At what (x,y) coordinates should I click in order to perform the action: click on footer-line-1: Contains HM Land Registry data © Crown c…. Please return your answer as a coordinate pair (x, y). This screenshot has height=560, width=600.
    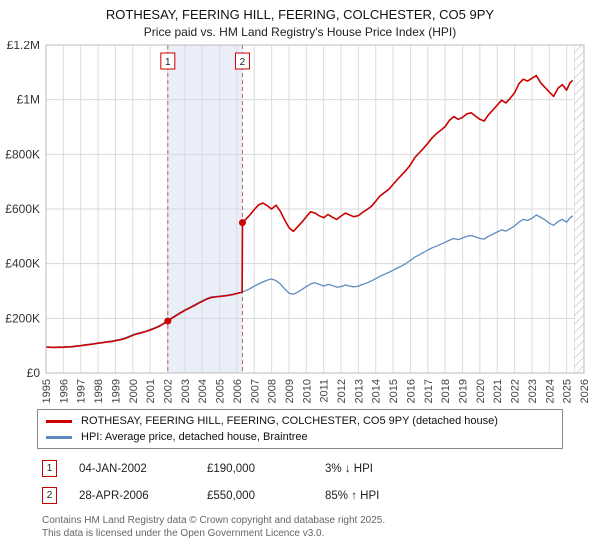
    Looking at the image, I should click on (214, 520).